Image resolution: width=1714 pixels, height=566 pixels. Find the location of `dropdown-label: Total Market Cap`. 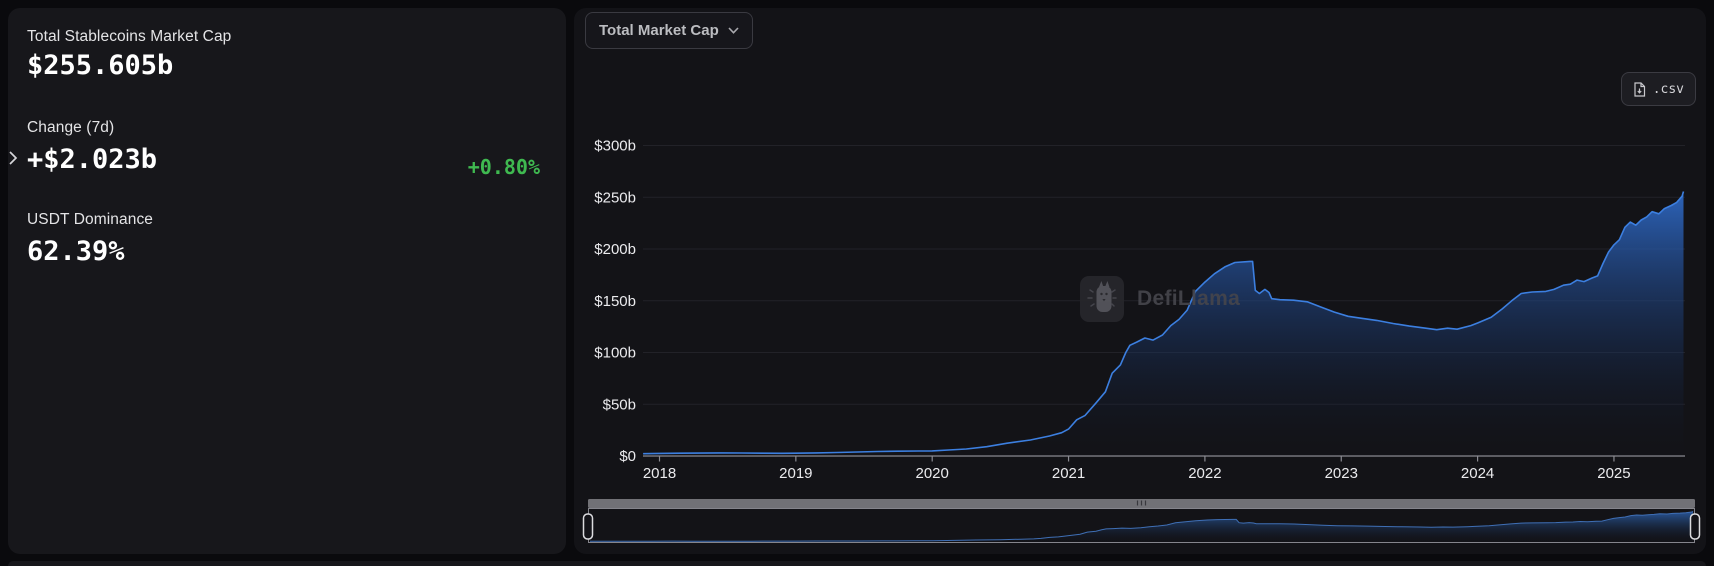

dropdown-label: Total Market Cap is located at coordinates (659, 30).